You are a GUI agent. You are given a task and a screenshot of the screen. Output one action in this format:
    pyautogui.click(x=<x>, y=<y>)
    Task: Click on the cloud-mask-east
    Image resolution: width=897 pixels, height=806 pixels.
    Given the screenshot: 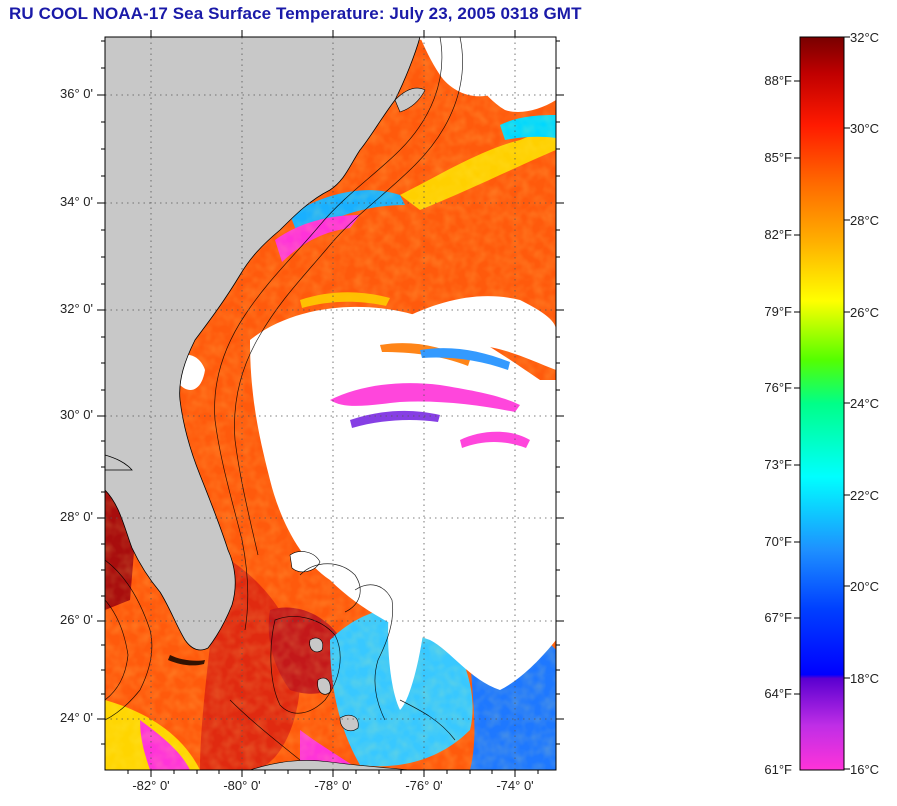 What is the action you would take?
    pyautogui.click(x=467, y=632)
    